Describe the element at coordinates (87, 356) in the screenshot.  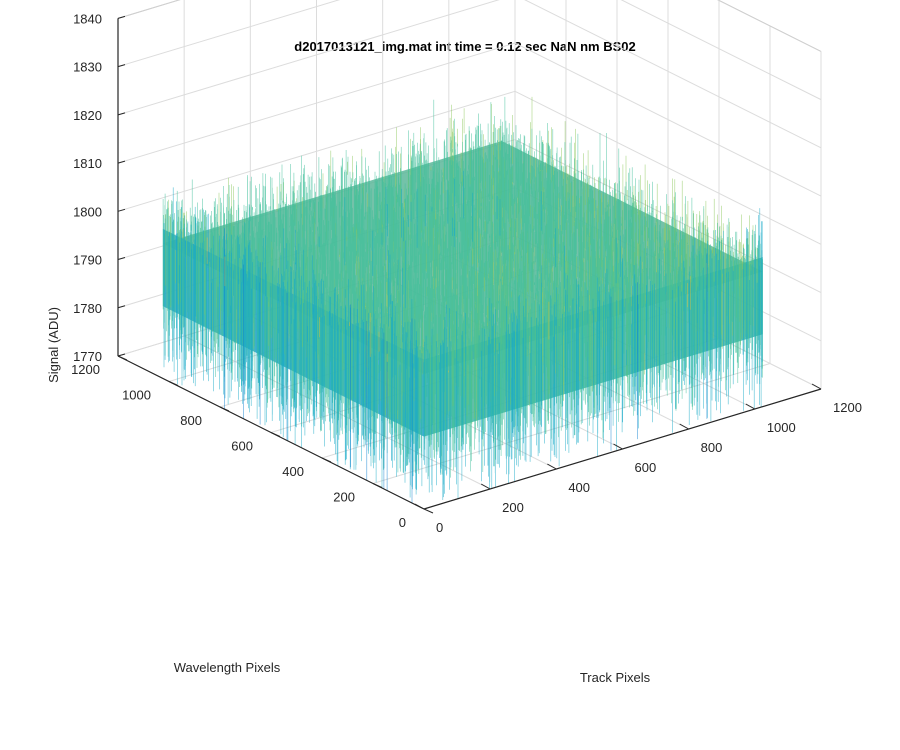
I see `z-tick-label: 1770` at that location.